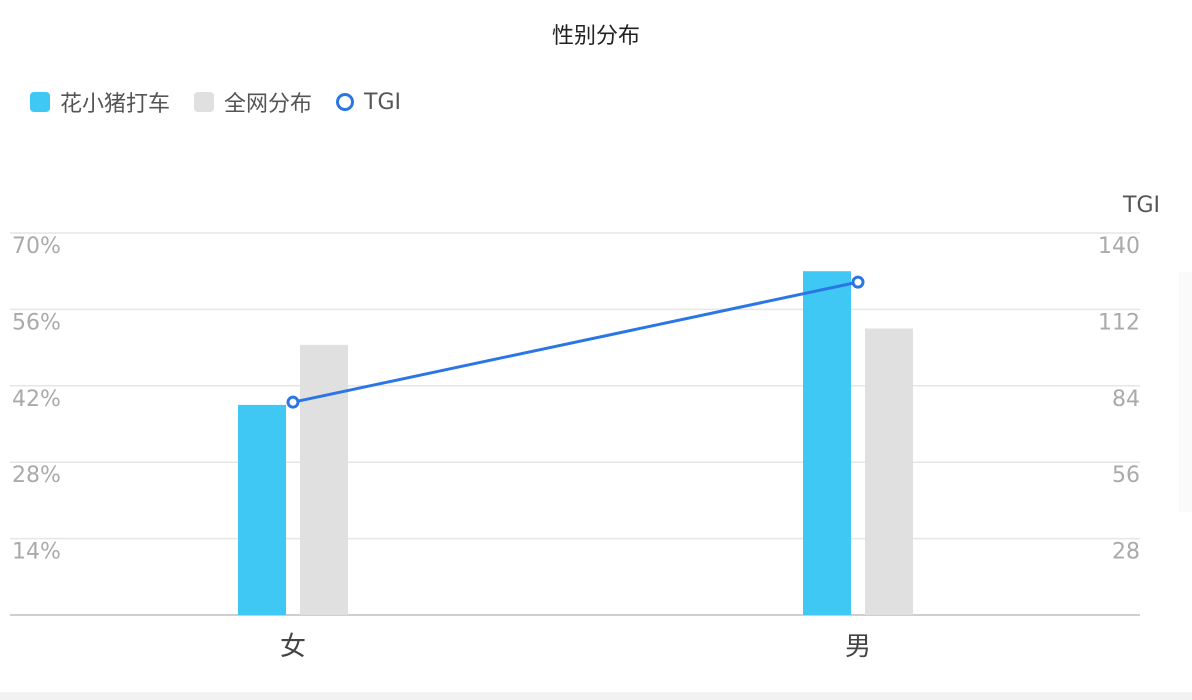 The image size is (1192, 700). Describe the element at coordinates (1119, 322) in the screenshot. I see `y-right-tick-label: 112` at that location.